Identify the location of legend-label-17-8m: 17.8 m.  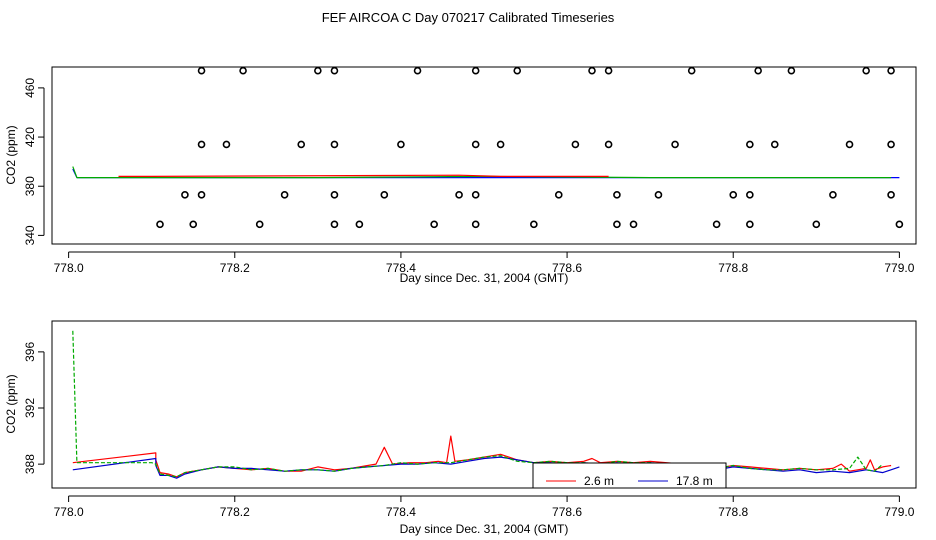
(694, 481).